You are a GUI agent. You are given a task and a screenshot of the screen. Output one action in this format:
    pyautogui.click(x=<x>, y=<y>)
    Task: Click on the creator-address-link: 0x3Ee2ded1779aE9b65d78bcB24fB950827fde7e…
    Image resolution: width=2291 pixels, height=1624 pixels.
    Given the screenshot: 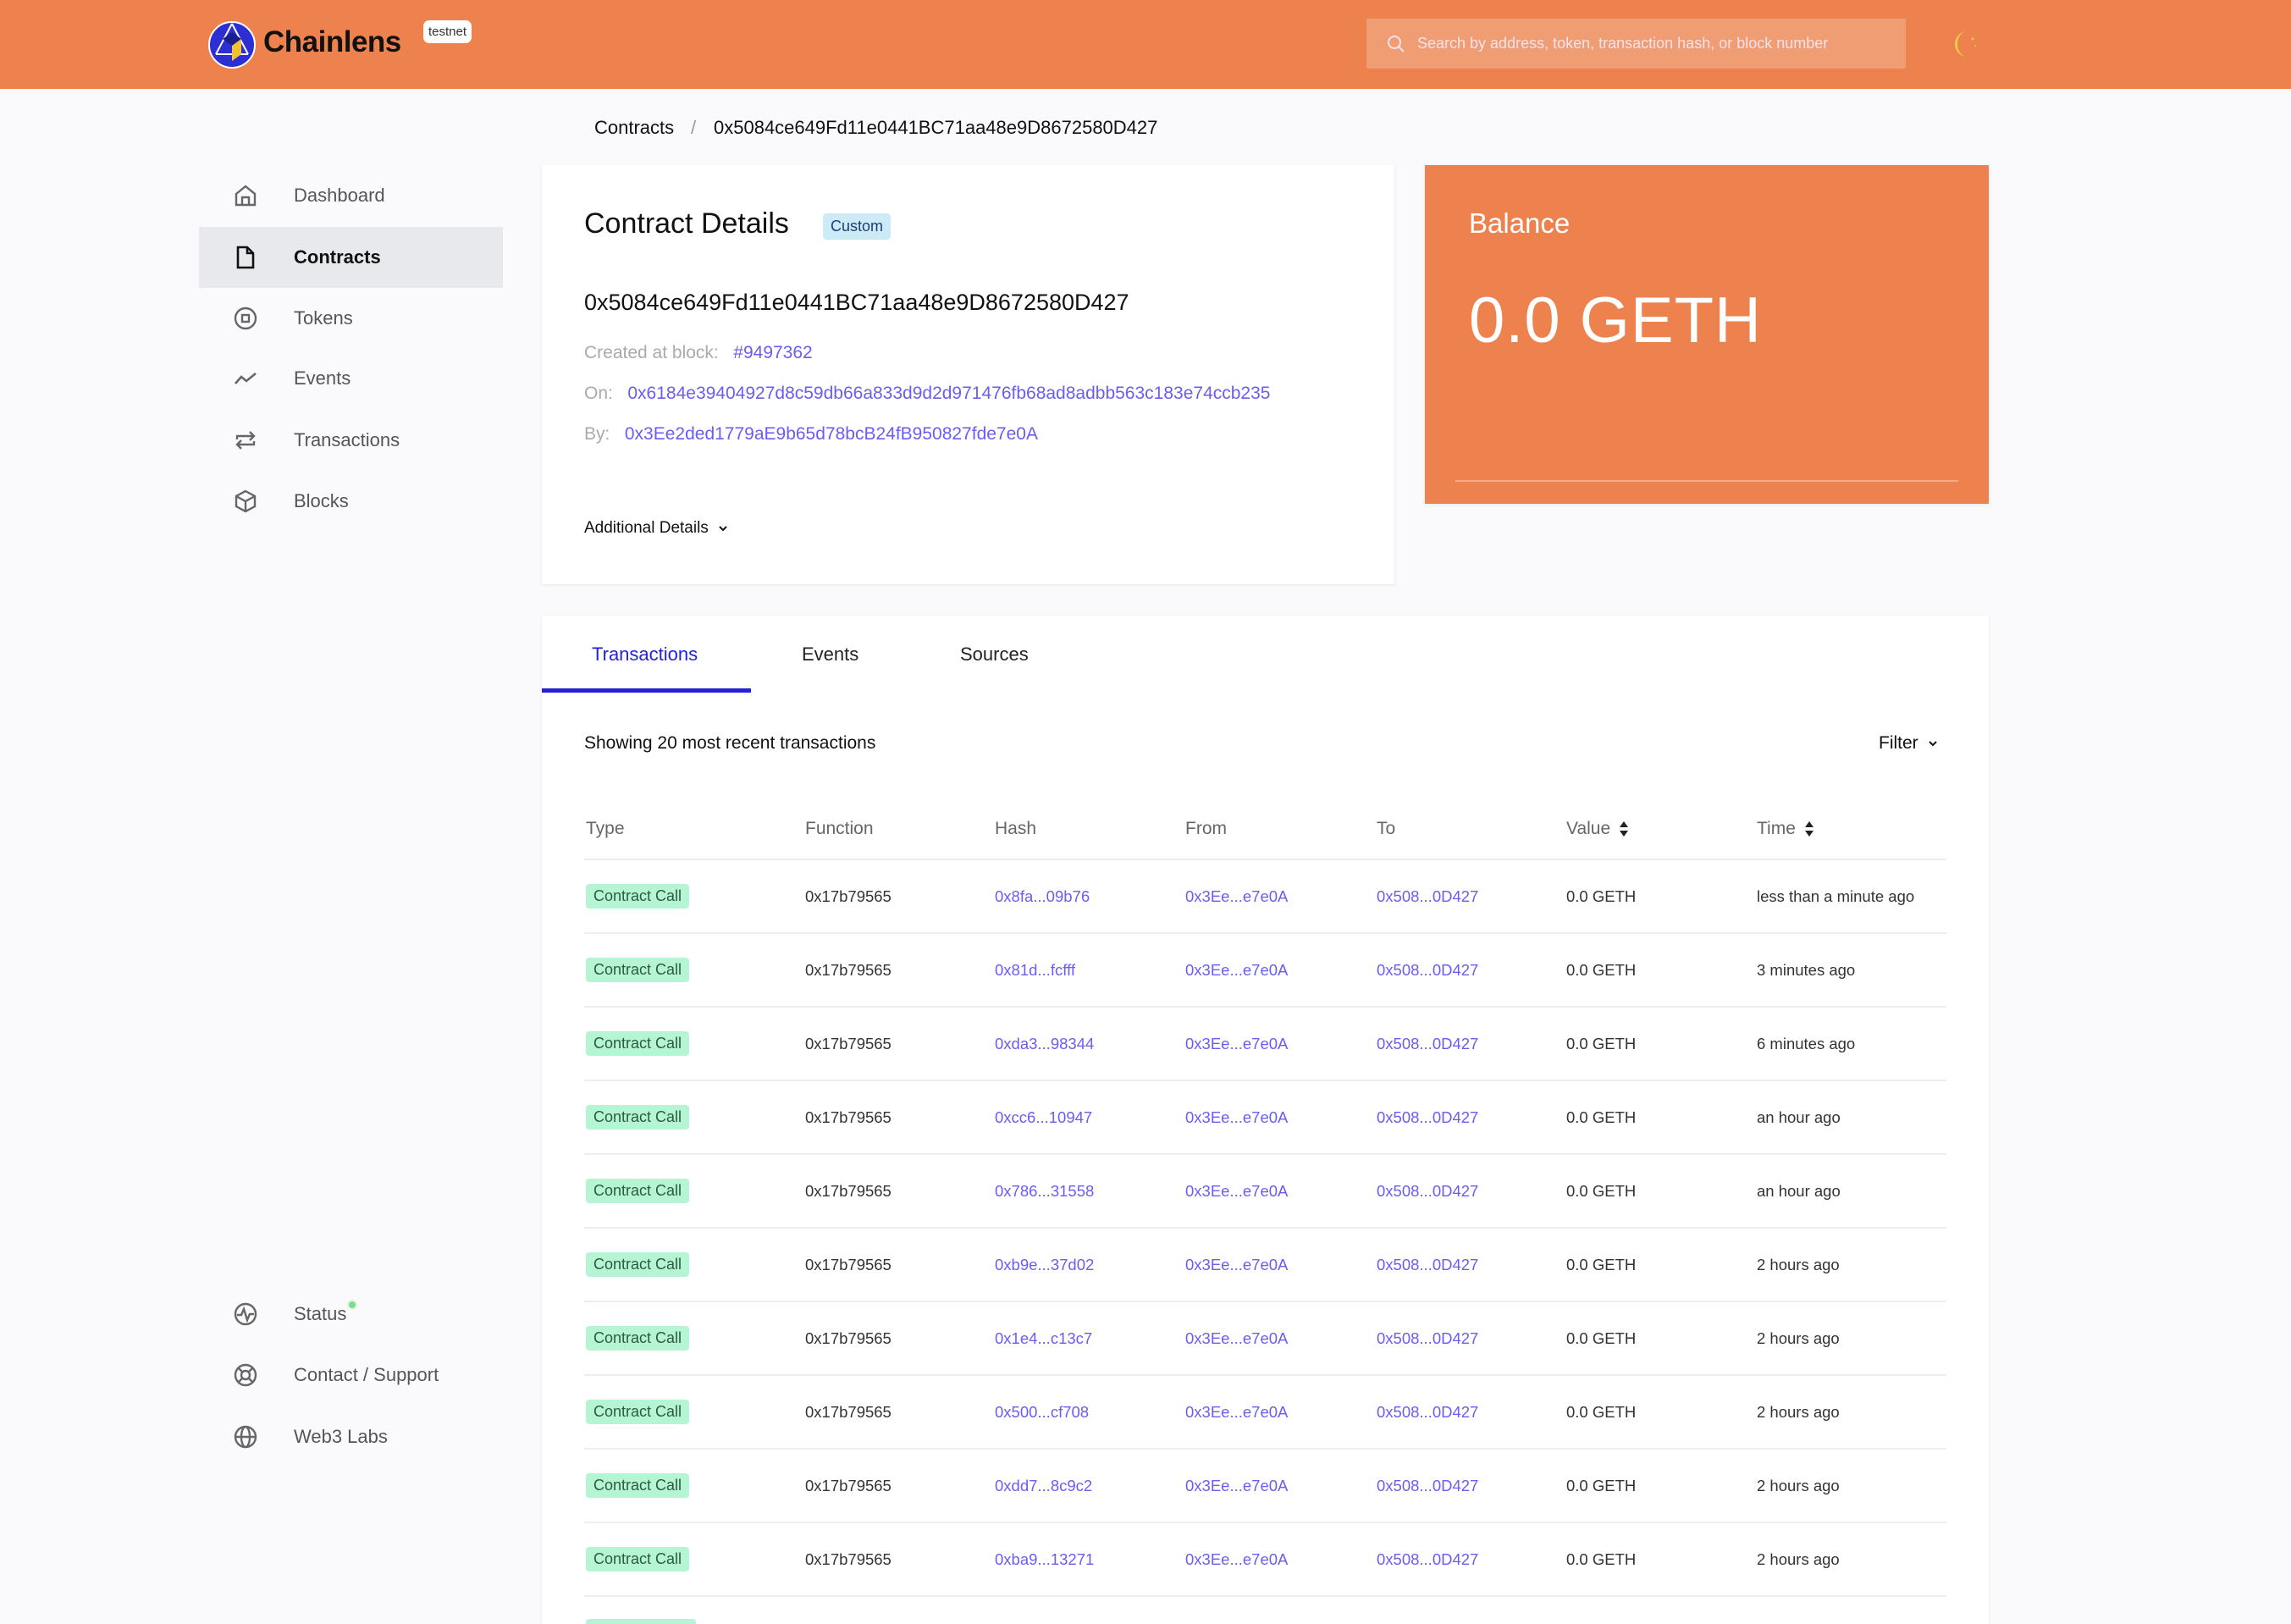 What is the action you would take?
    pyautogui.click(x=831, y=434)
    